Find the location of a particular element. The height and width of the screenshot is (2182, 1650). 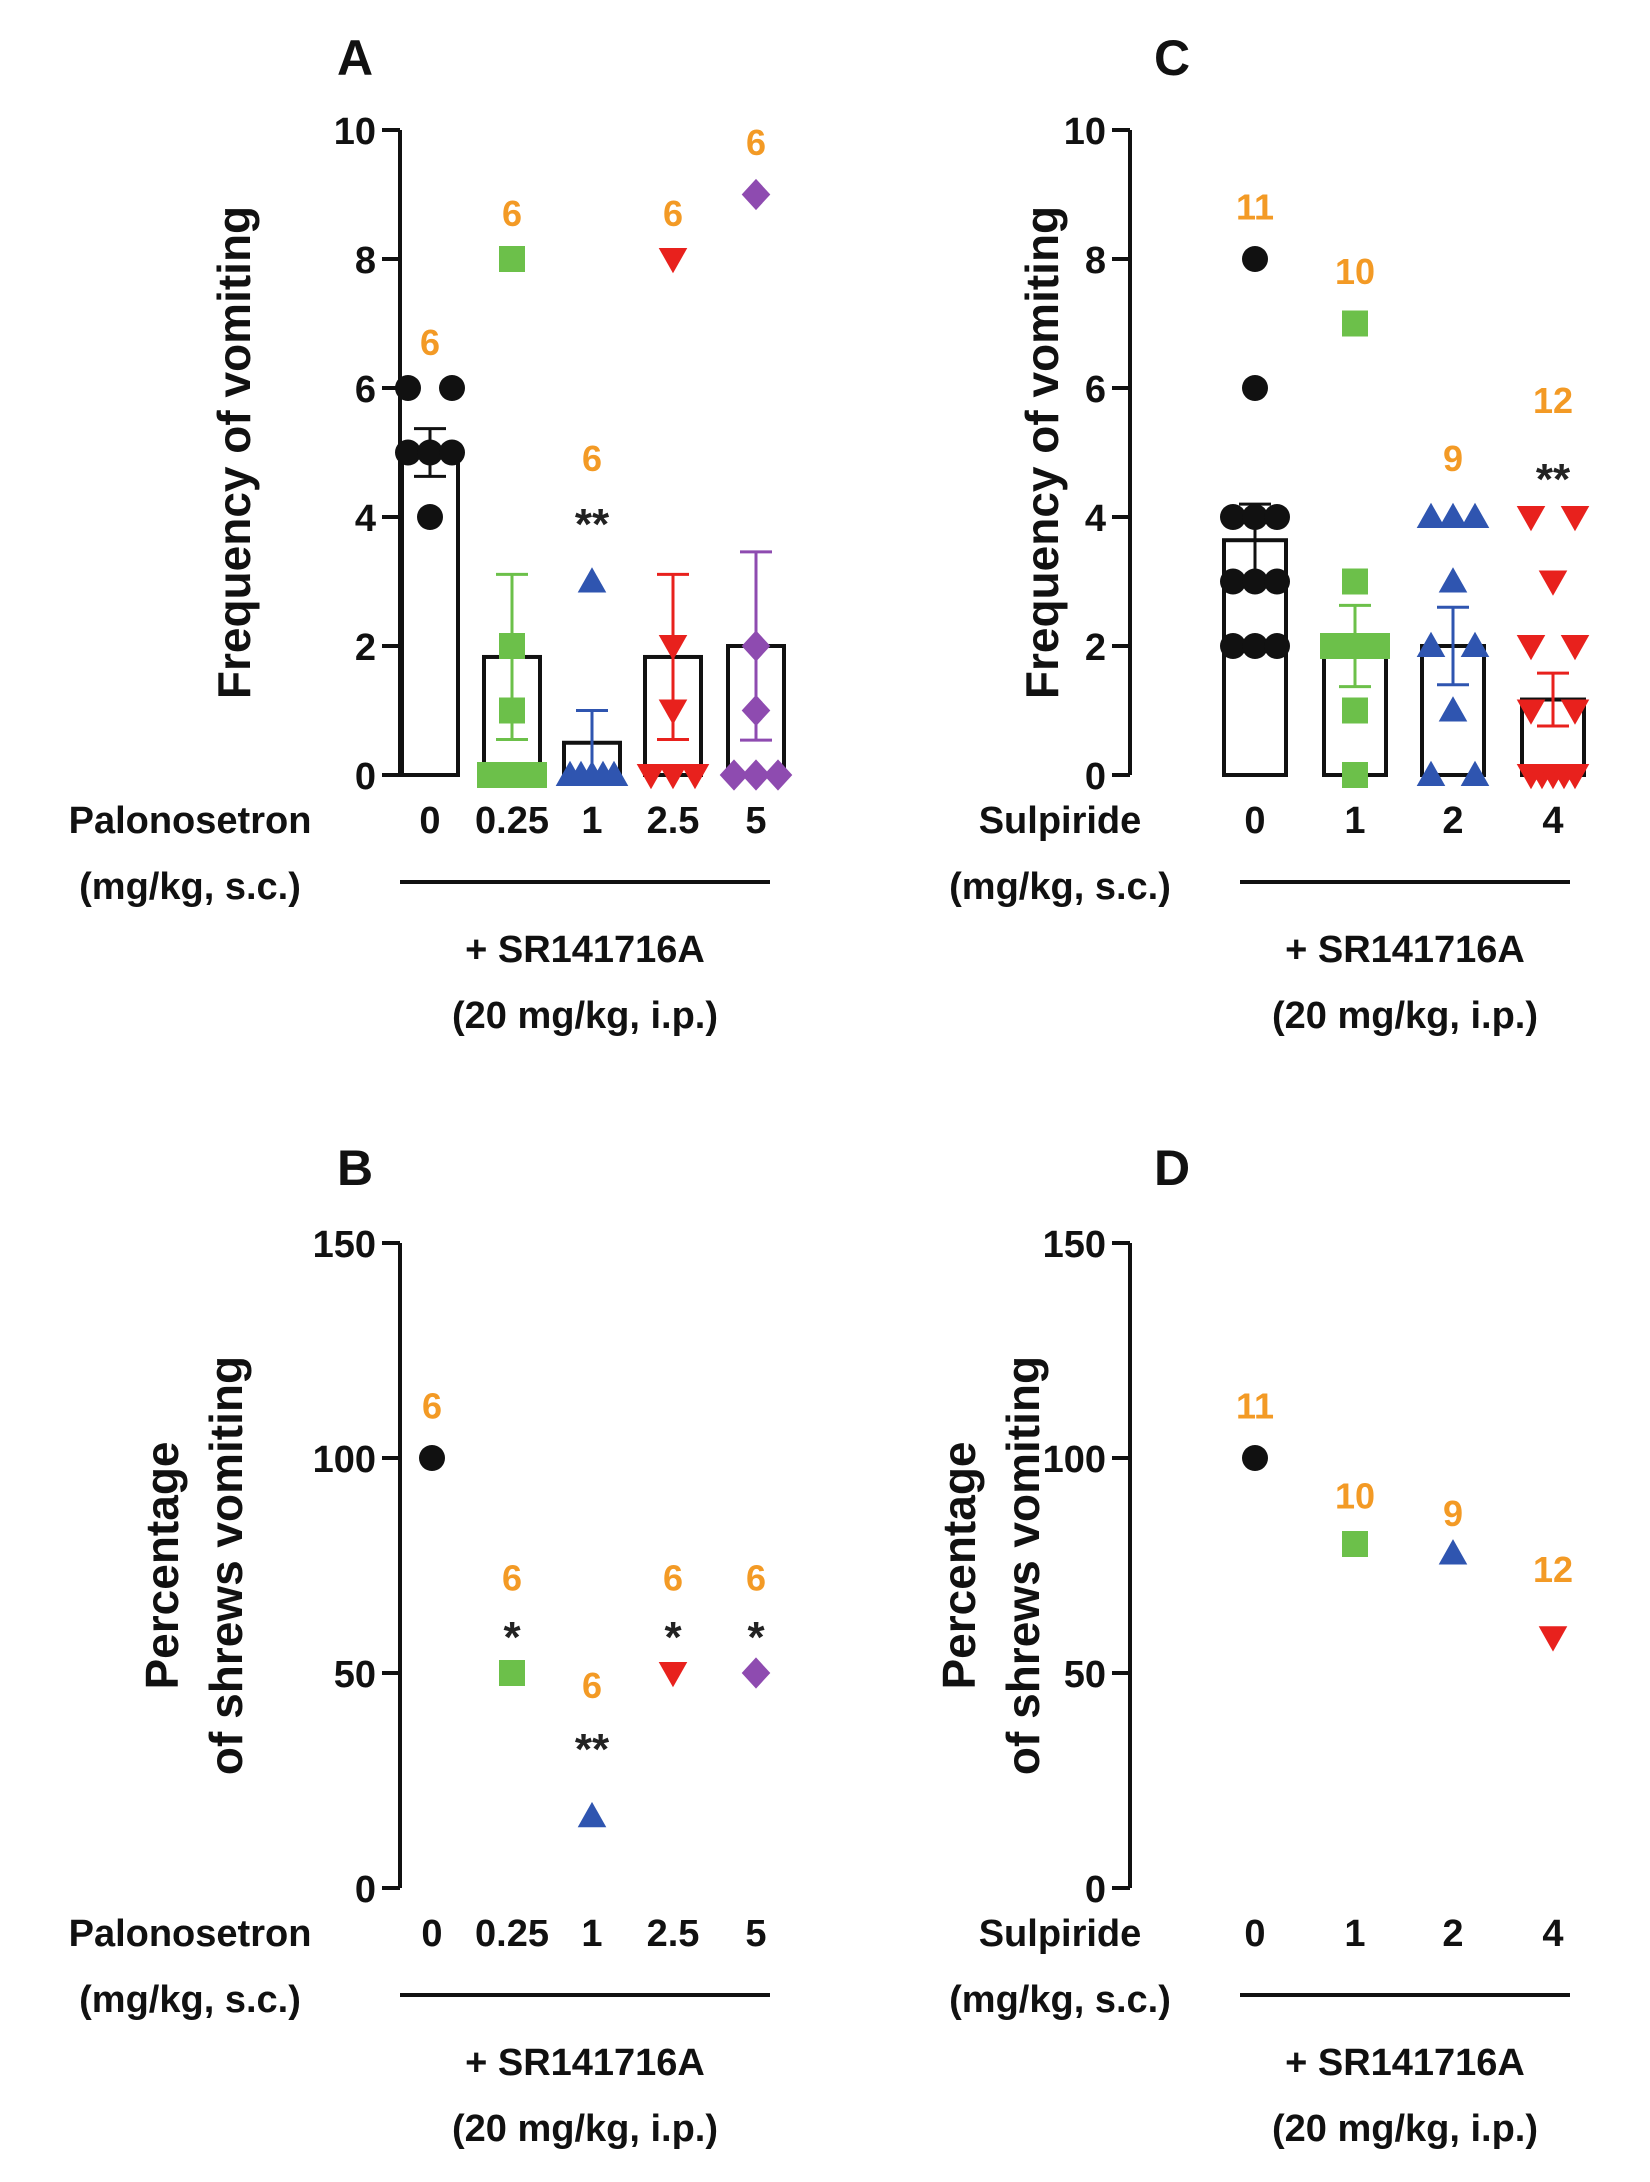

y-tick-label: 50 is located at coordinates (1085, 1675).